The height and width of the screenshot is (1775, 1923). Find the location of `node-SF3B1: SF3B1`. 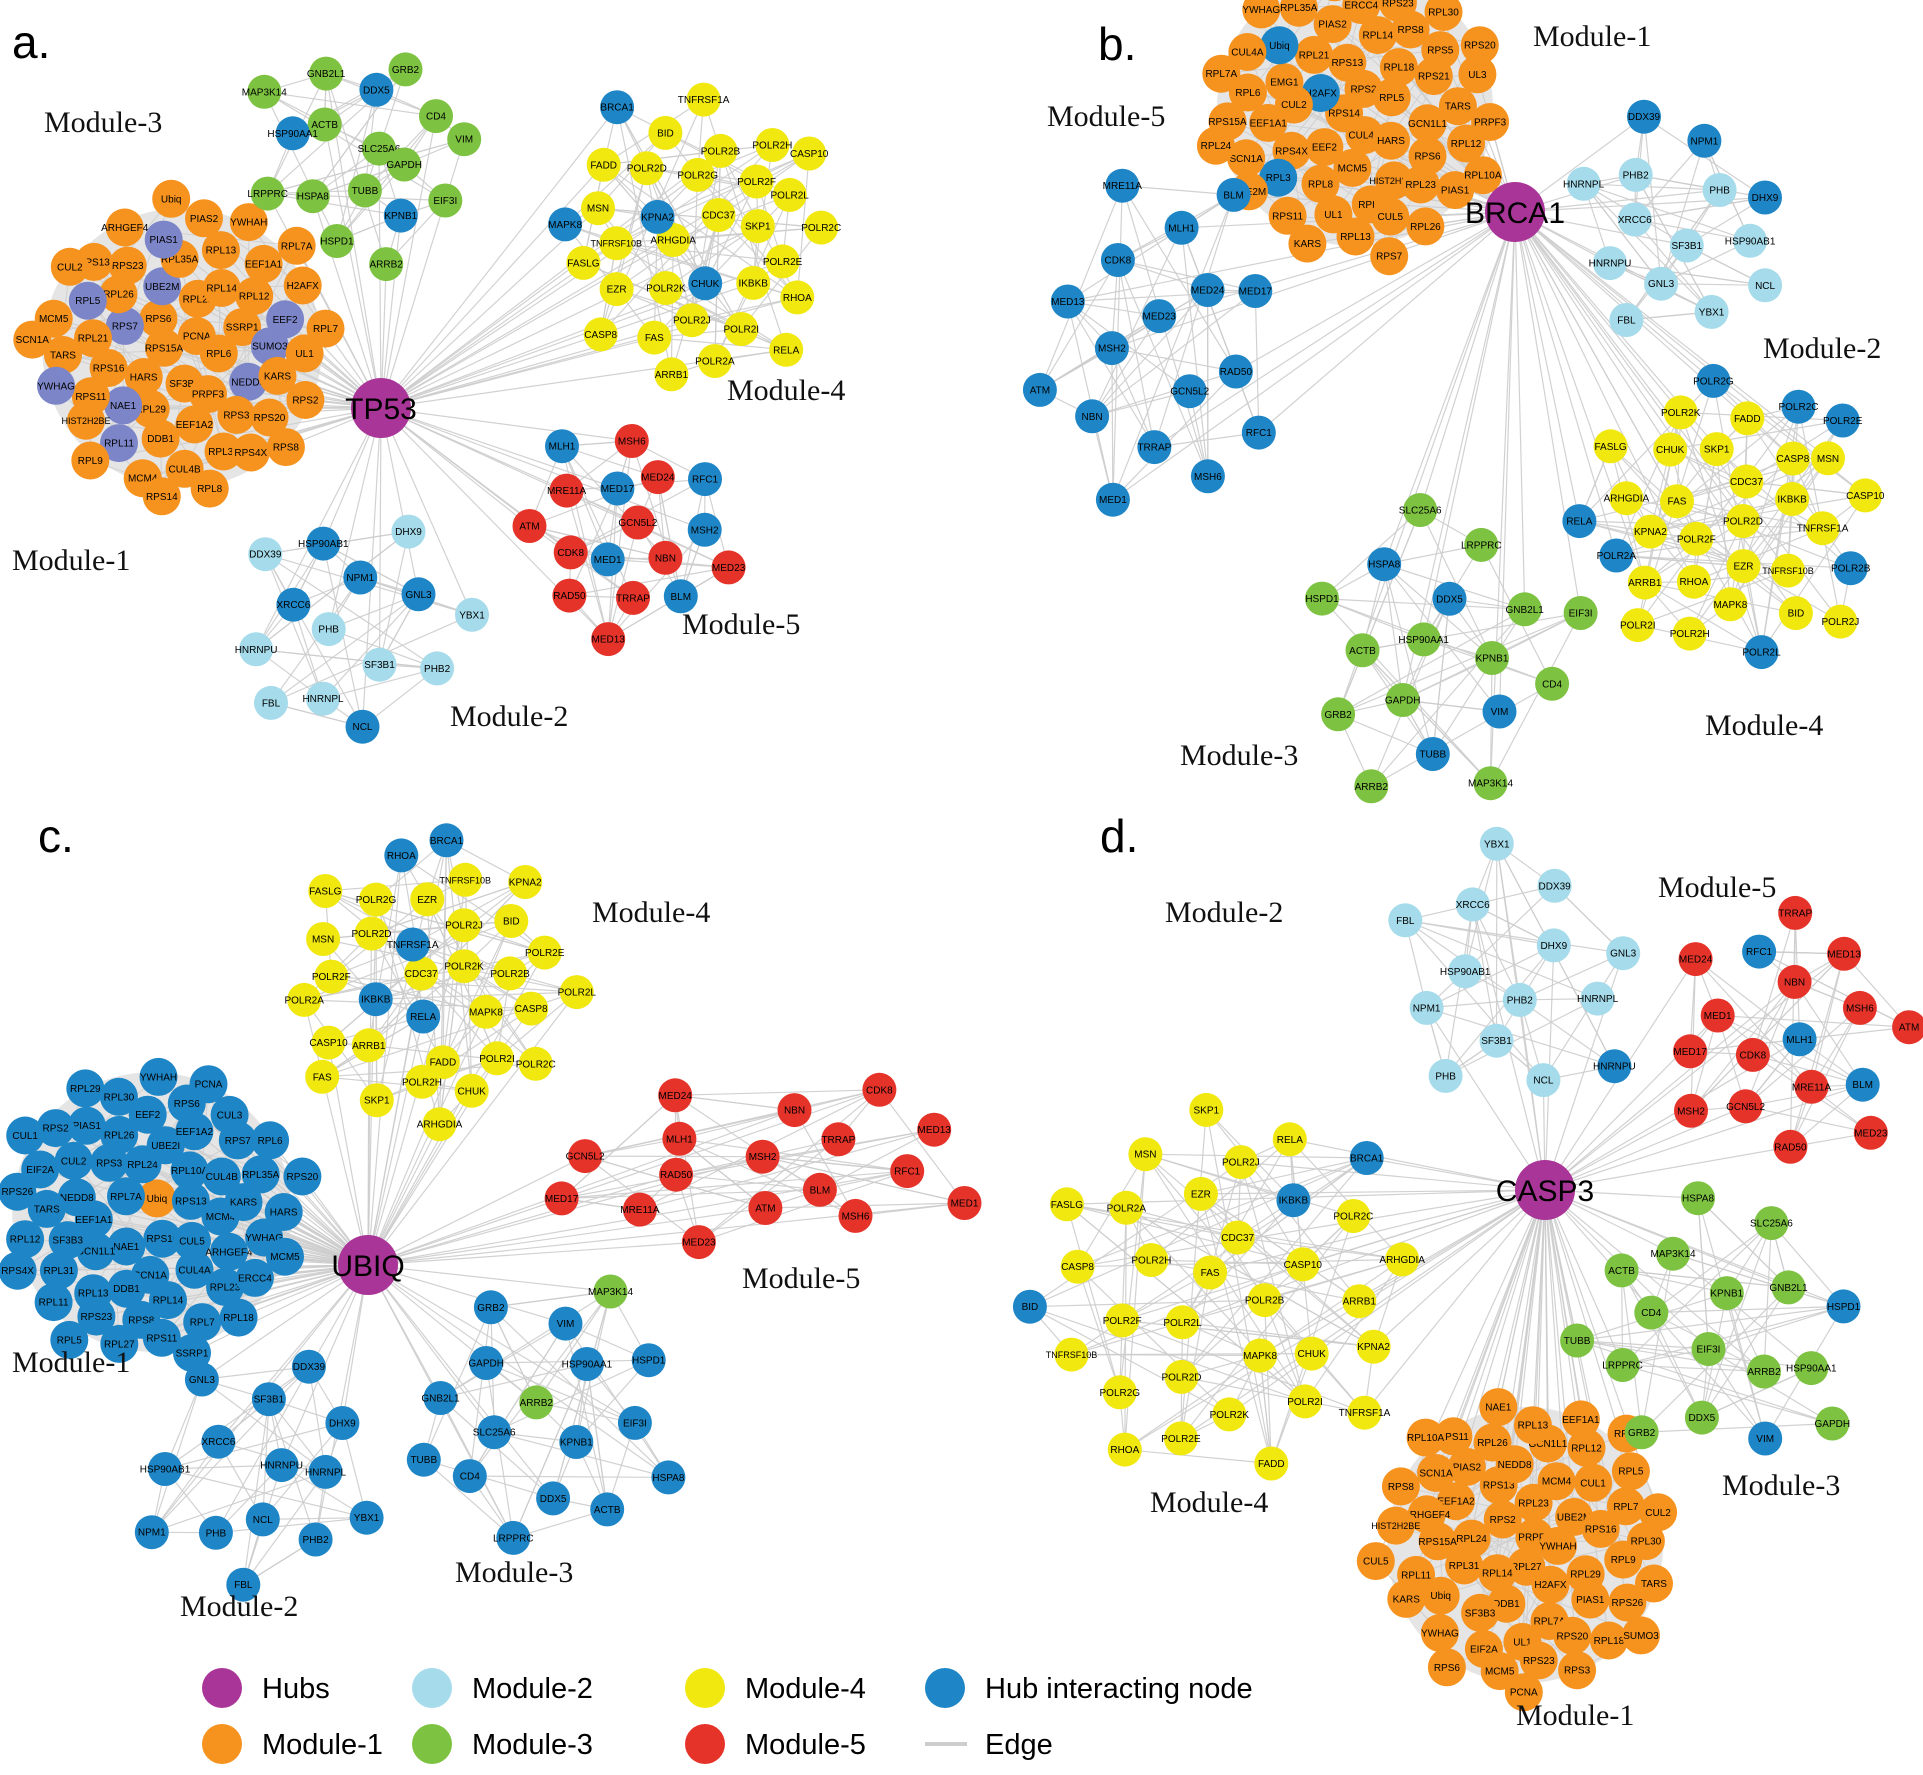

node-SF3B1: SF3B1 is located at coordinates (268, 1399).